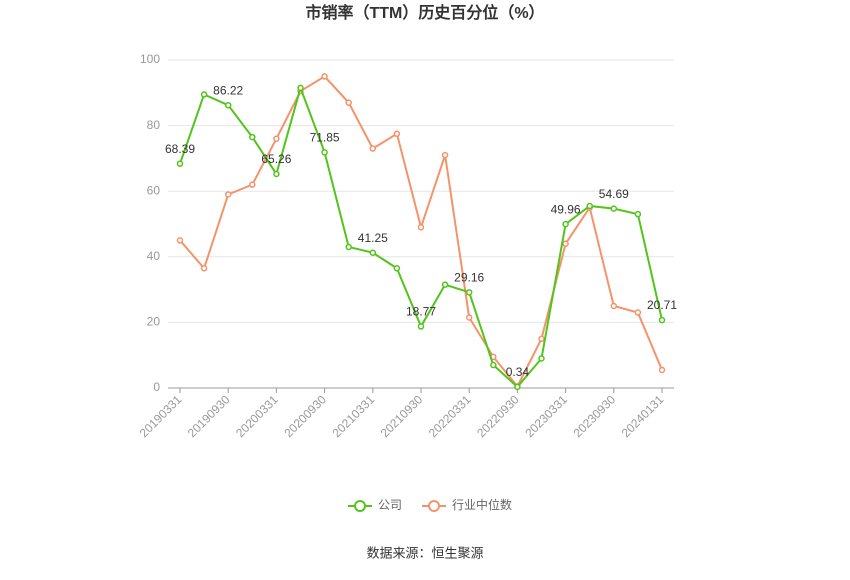  What do you see at coordinates (518, 372) in the screenshot?
I see `data-label: 0.34` at bounding box center [518, 372].